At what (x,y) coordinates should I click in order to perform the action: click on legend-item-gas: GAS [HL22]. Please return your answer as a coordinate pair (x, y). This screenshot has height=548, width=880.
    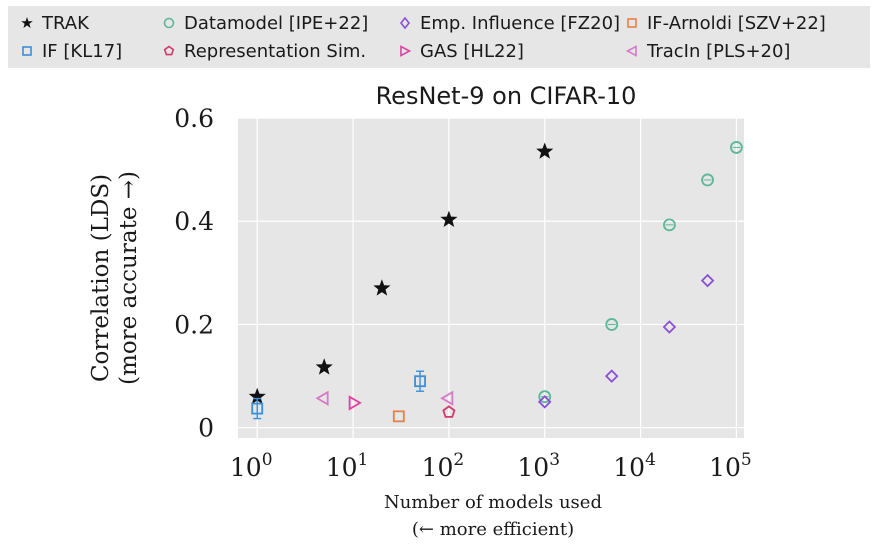
    Looking at the image, I should click on (460, 51).